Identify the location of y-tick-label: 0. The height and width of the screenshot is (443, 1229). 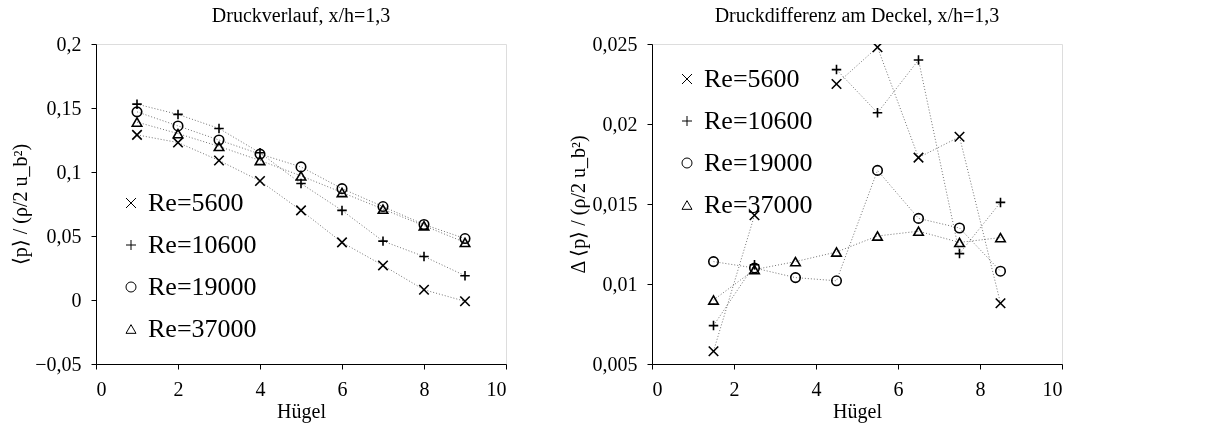
(76, 299).